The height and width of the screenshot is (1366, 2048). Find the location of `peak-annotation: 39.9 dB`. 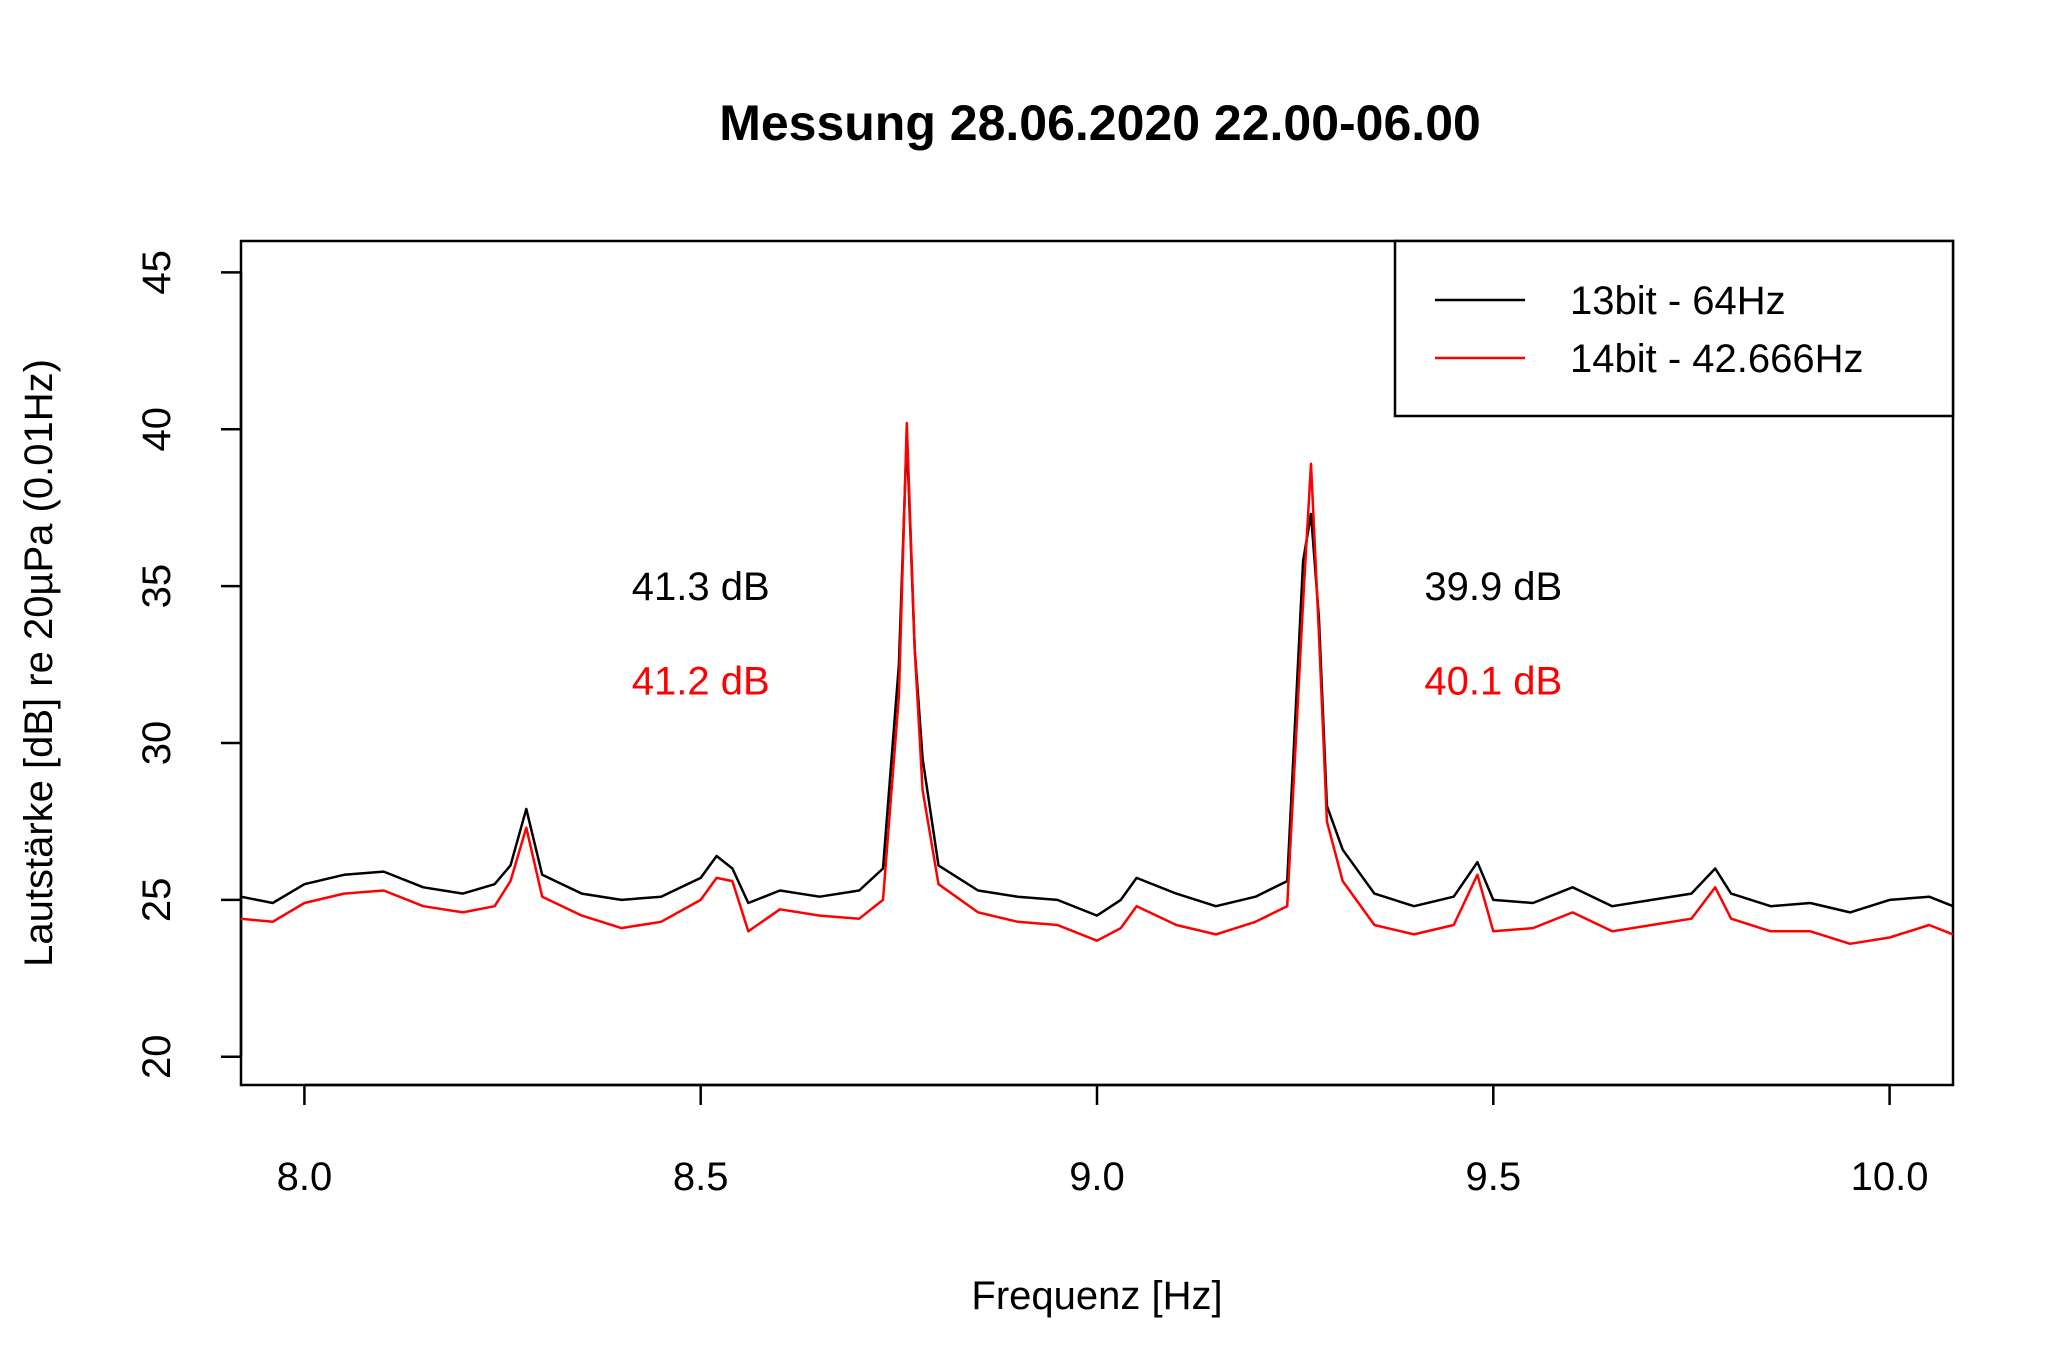

peak-annotation: 39.9 dB is located at coordinates (1493, 587).